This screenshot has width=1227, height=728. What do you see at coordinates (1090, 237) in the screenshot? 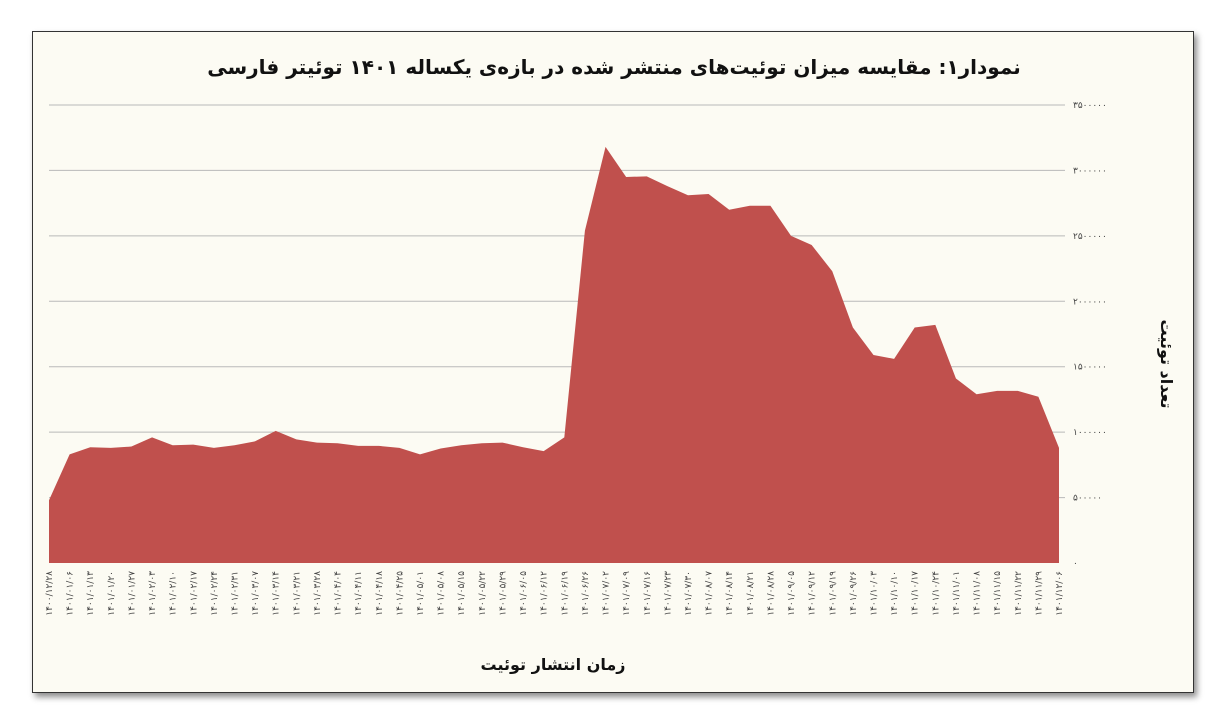
I see `y-tick-label: ۲۵۰۰۰۰۰` at bounding box center [1090, 237].